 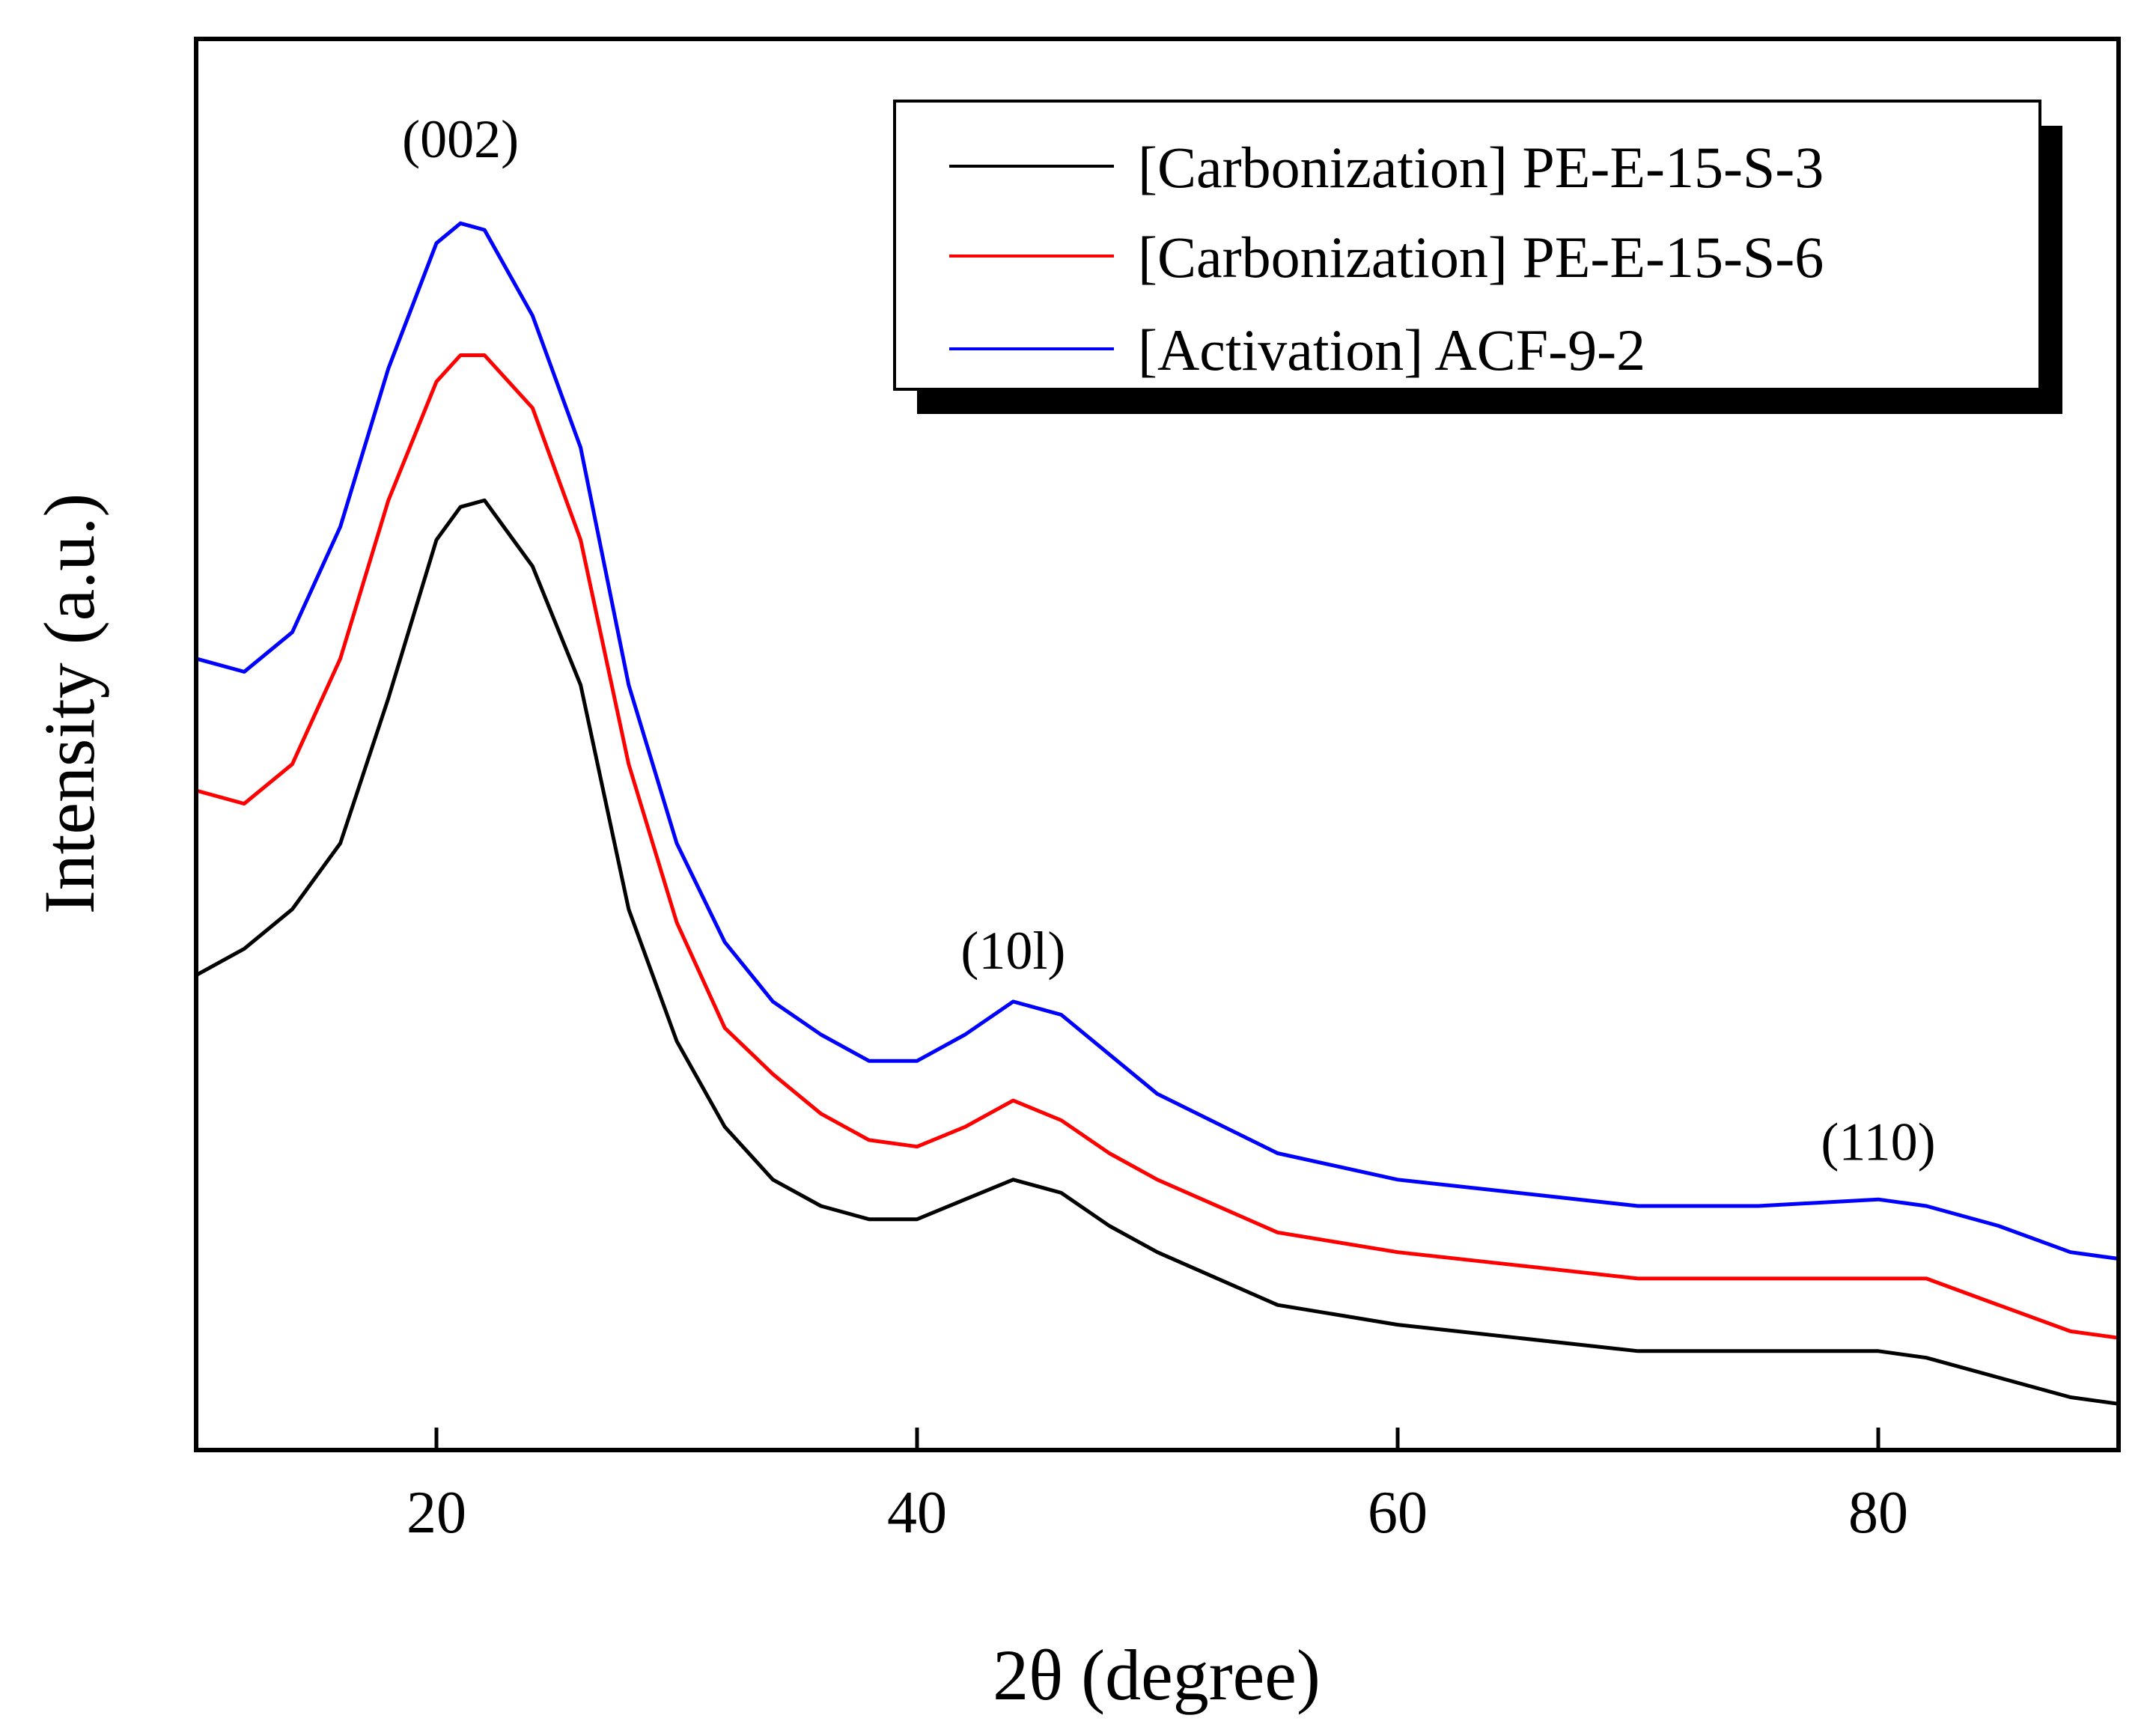 What do you see at coordinates (1878, 1142) in the screenshot?
I see `peak-label-110: (110)` at bounding box center [1878, 1142].